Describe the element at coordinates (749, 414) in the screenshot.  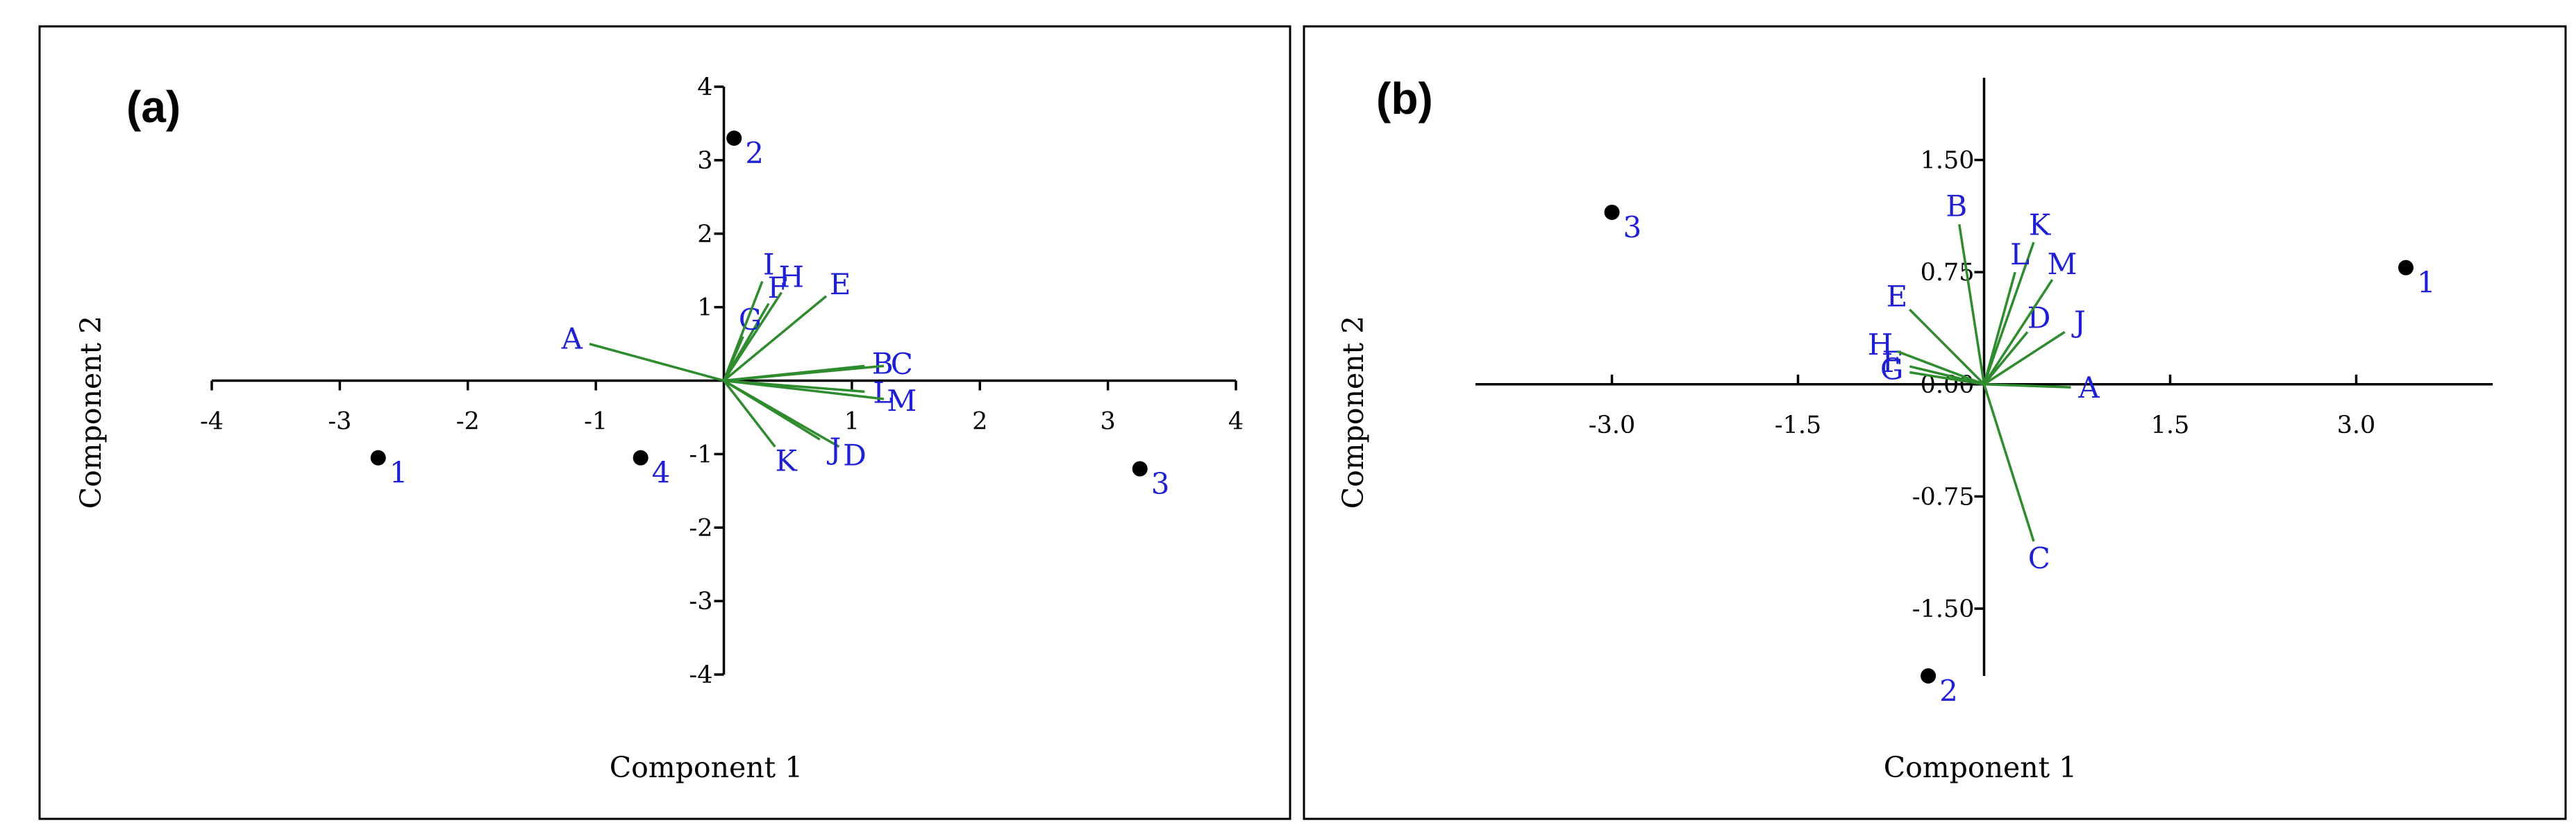
I see `panel-a-vector-k` at that location.